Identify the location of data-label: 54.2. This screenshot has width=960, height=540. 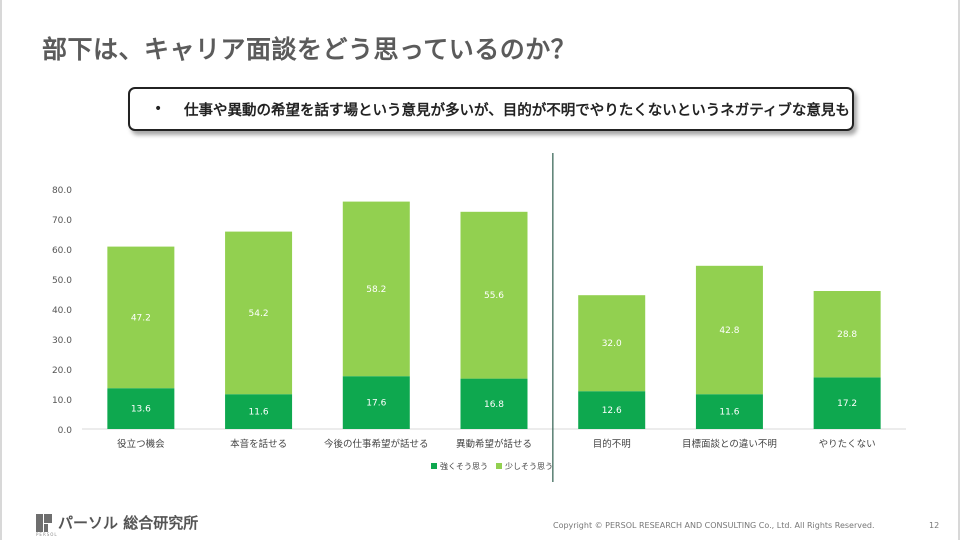
(259, 314).